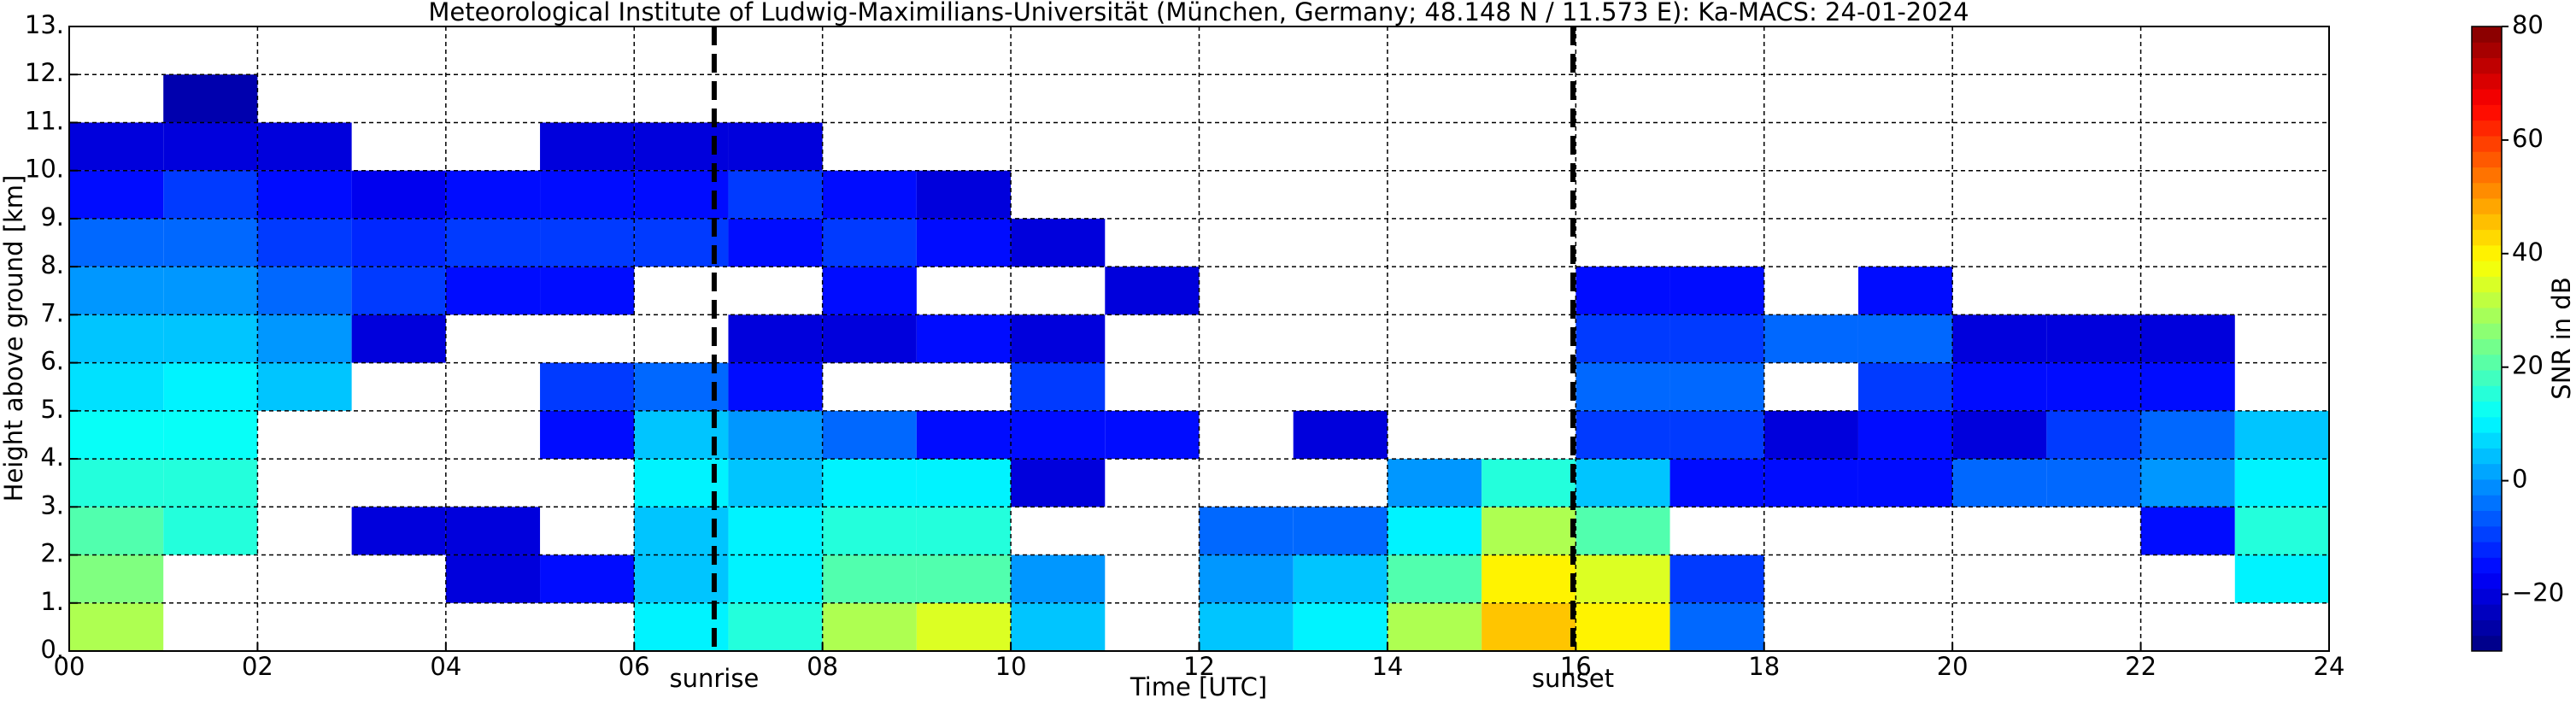  I want to click on y-tick-label: 0., so click(52, 649).